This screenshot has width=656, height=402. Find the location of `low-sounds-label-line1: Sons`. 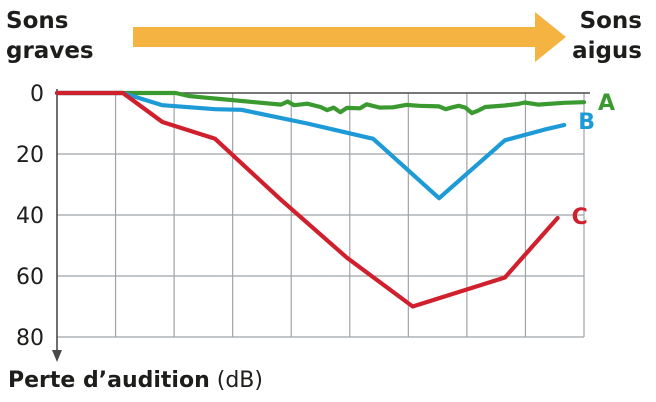

low-sounds-label-line1: Sons is located at coordinates (37, 21).